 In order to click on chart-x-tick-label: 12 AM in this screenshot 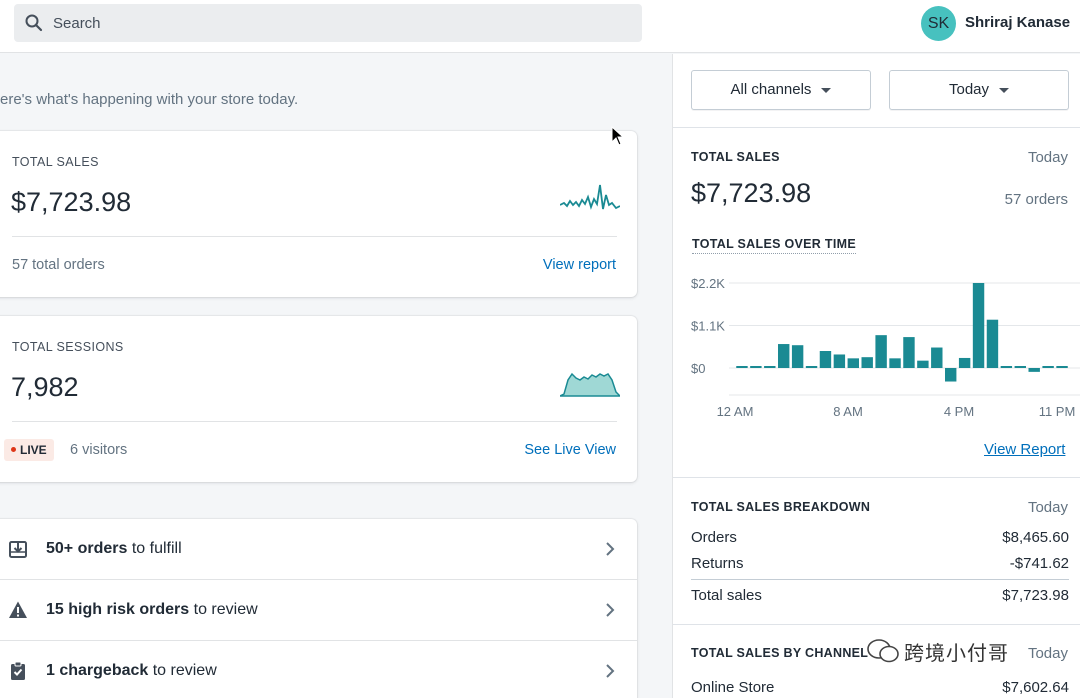, I will do `click(735, 411)`.